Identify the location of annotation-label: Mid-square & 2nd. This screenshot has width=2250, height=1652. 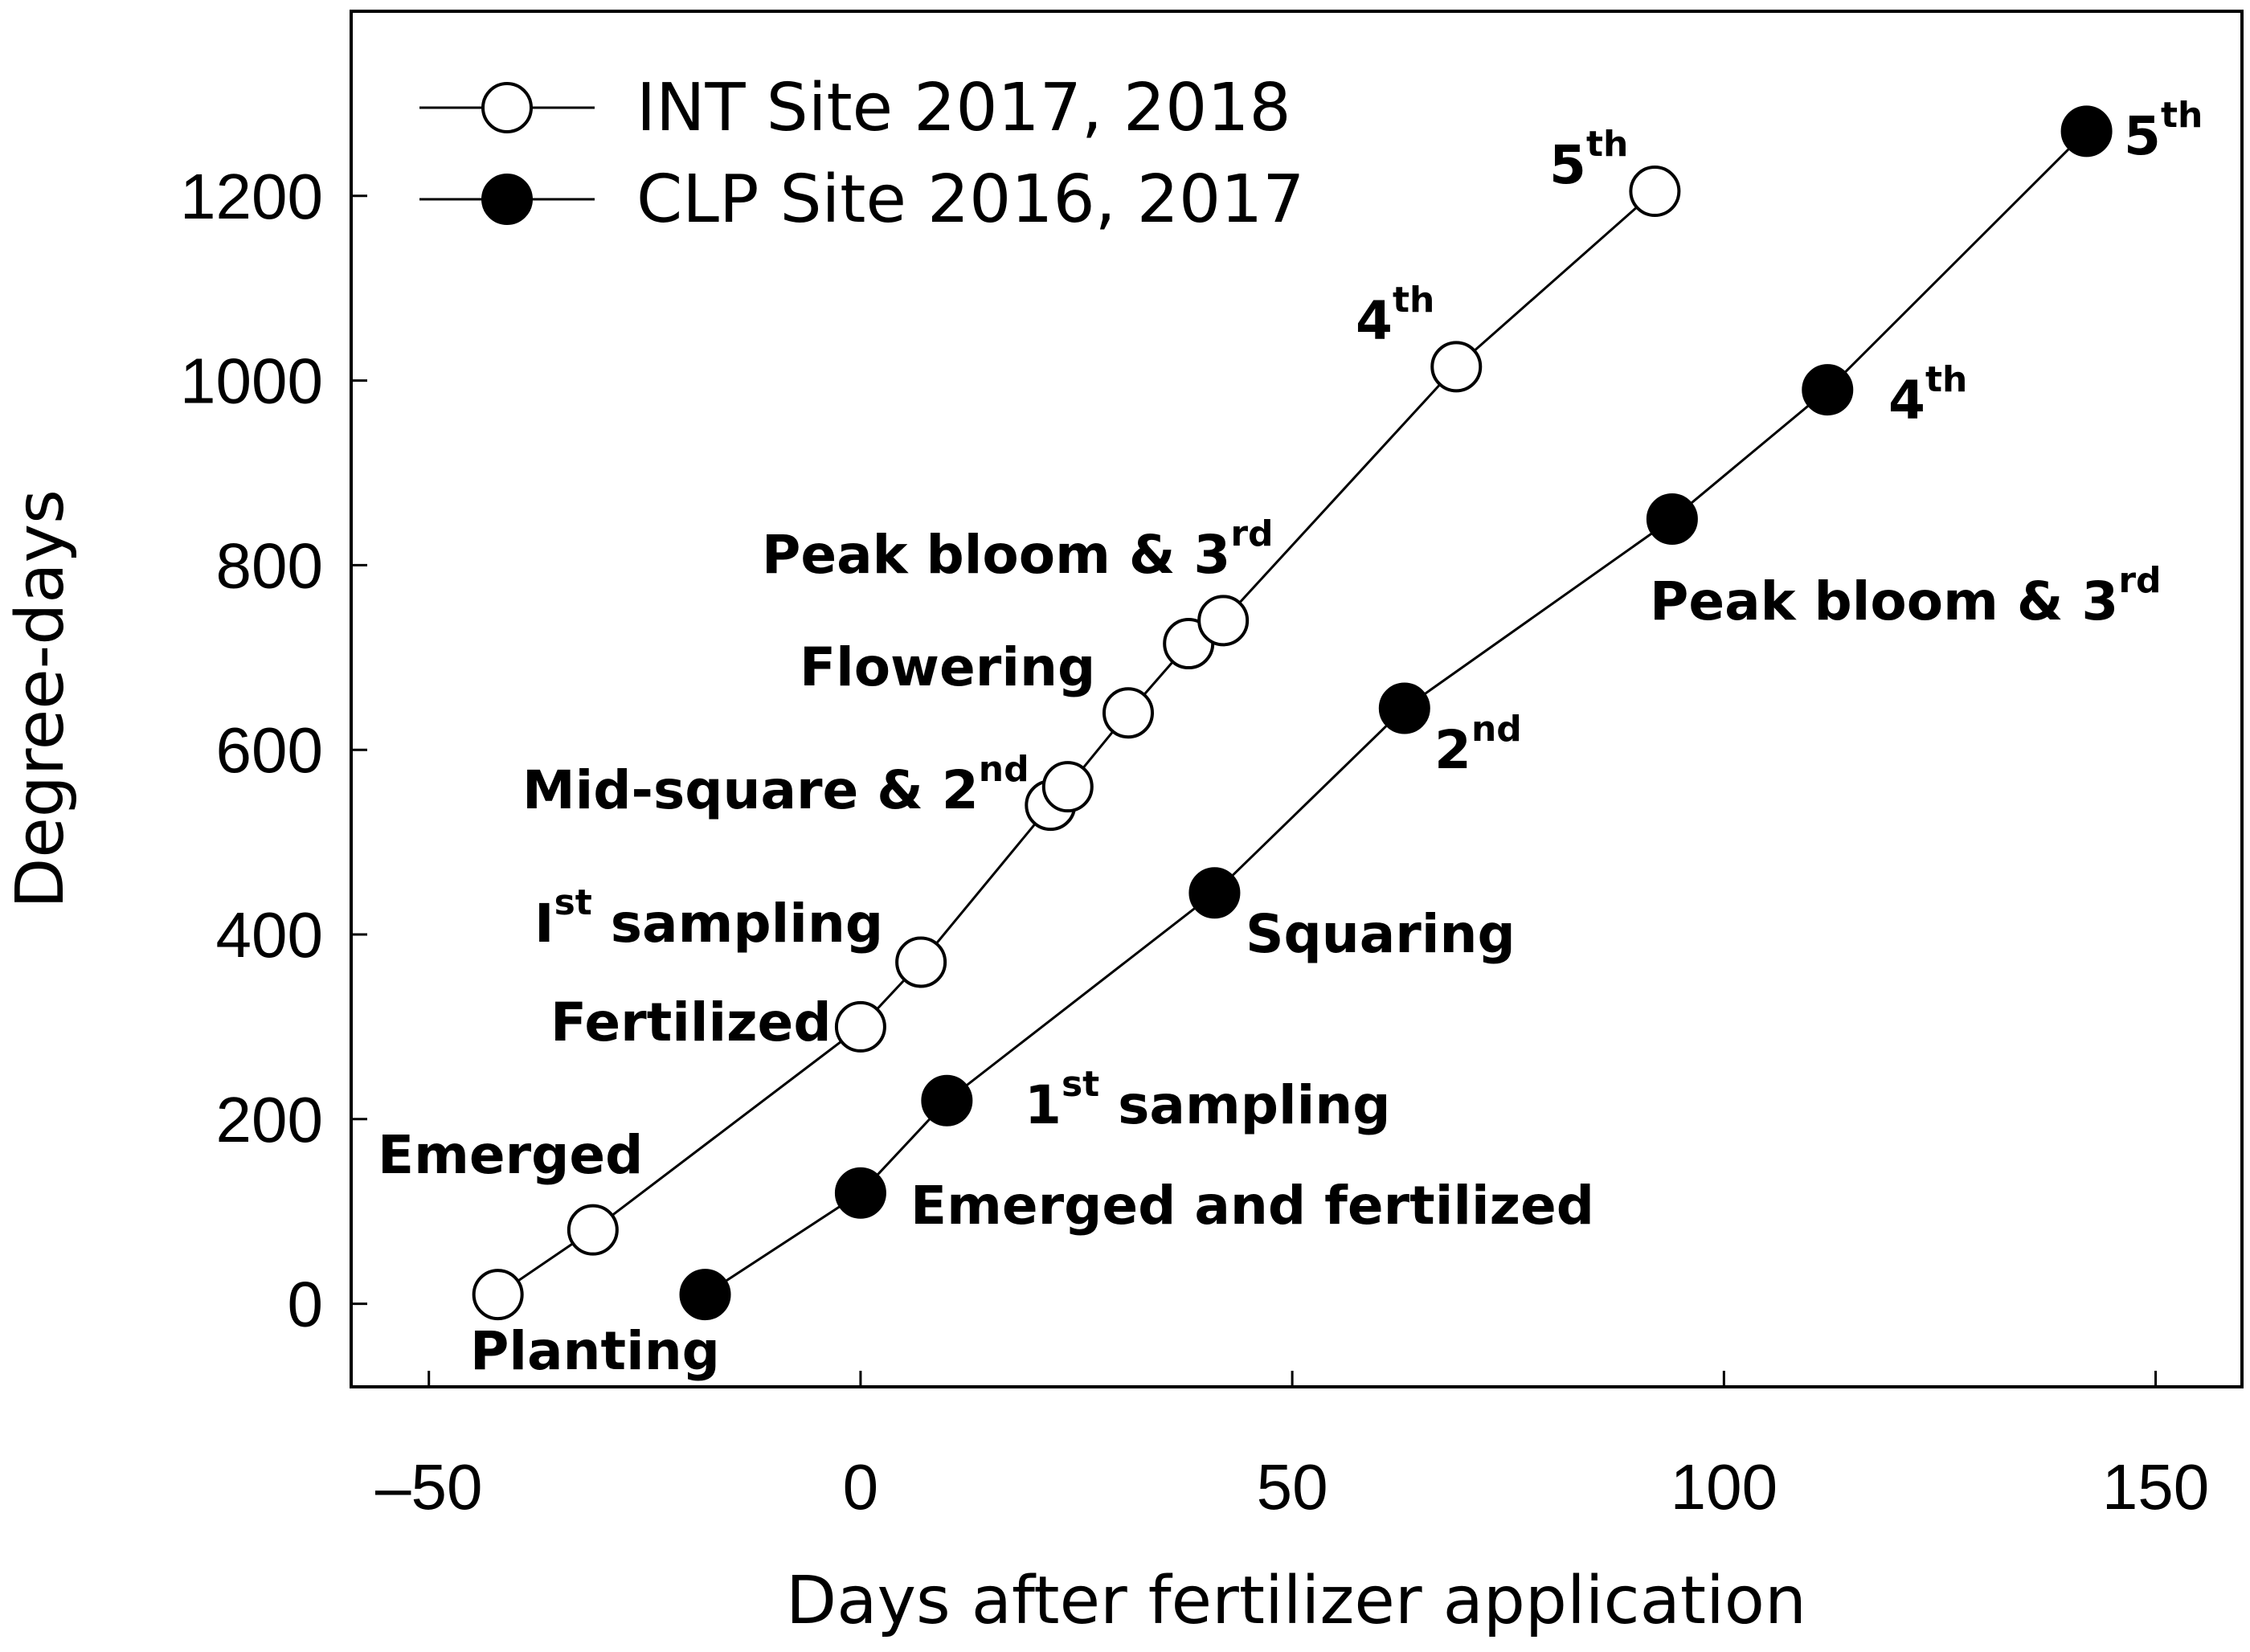
(776, 785).